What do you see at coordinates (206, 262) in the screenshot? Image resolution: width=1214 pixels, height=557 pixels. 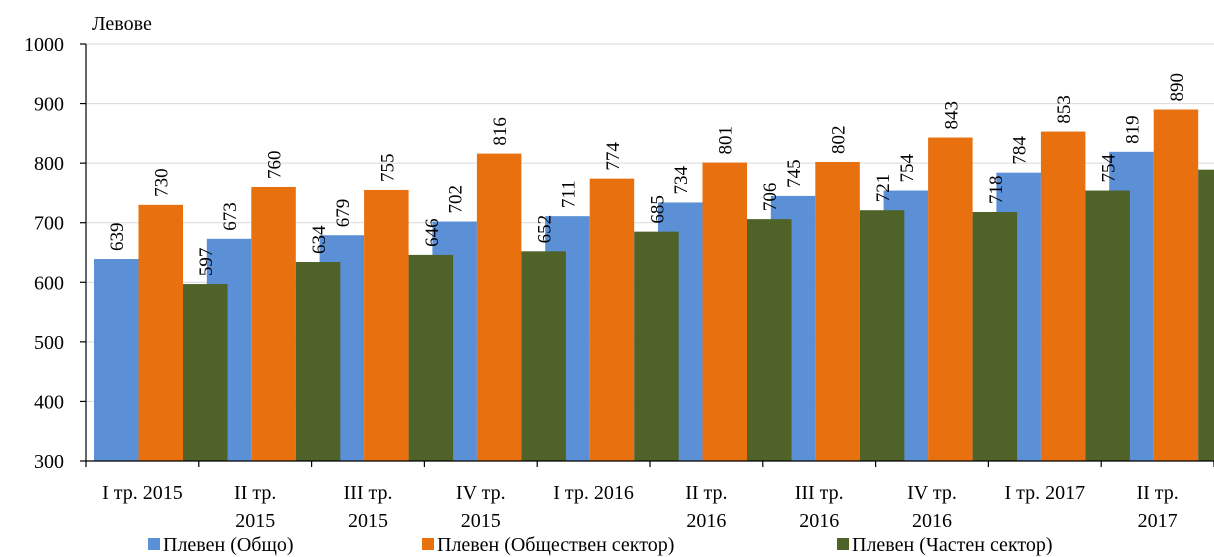 I see `data-label: 597` at bounding box center [206, 262].